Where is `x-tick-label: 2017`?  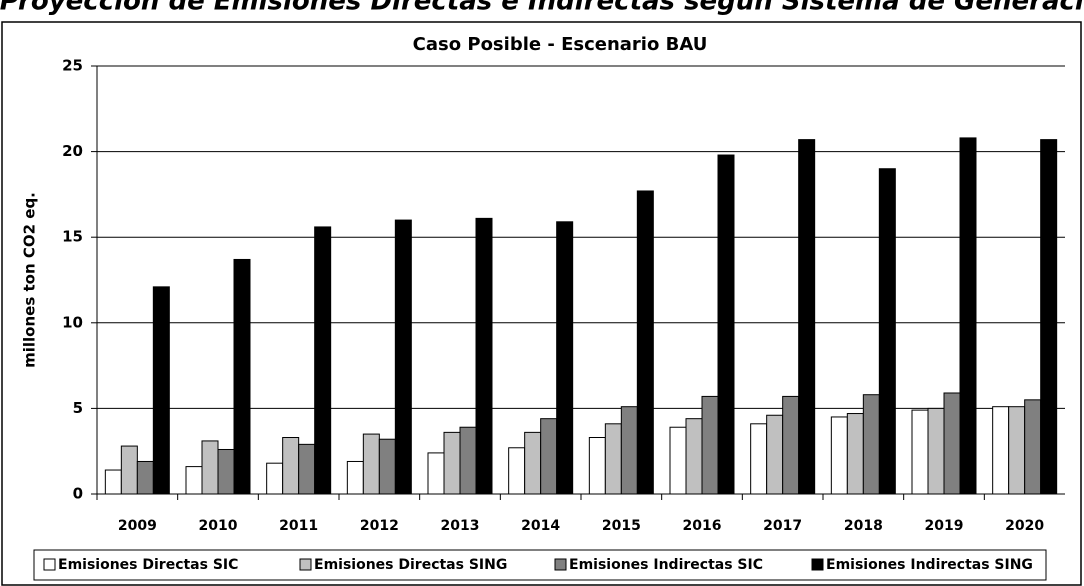 x-tick-label: 2017 is located at coordinates (782, 526).